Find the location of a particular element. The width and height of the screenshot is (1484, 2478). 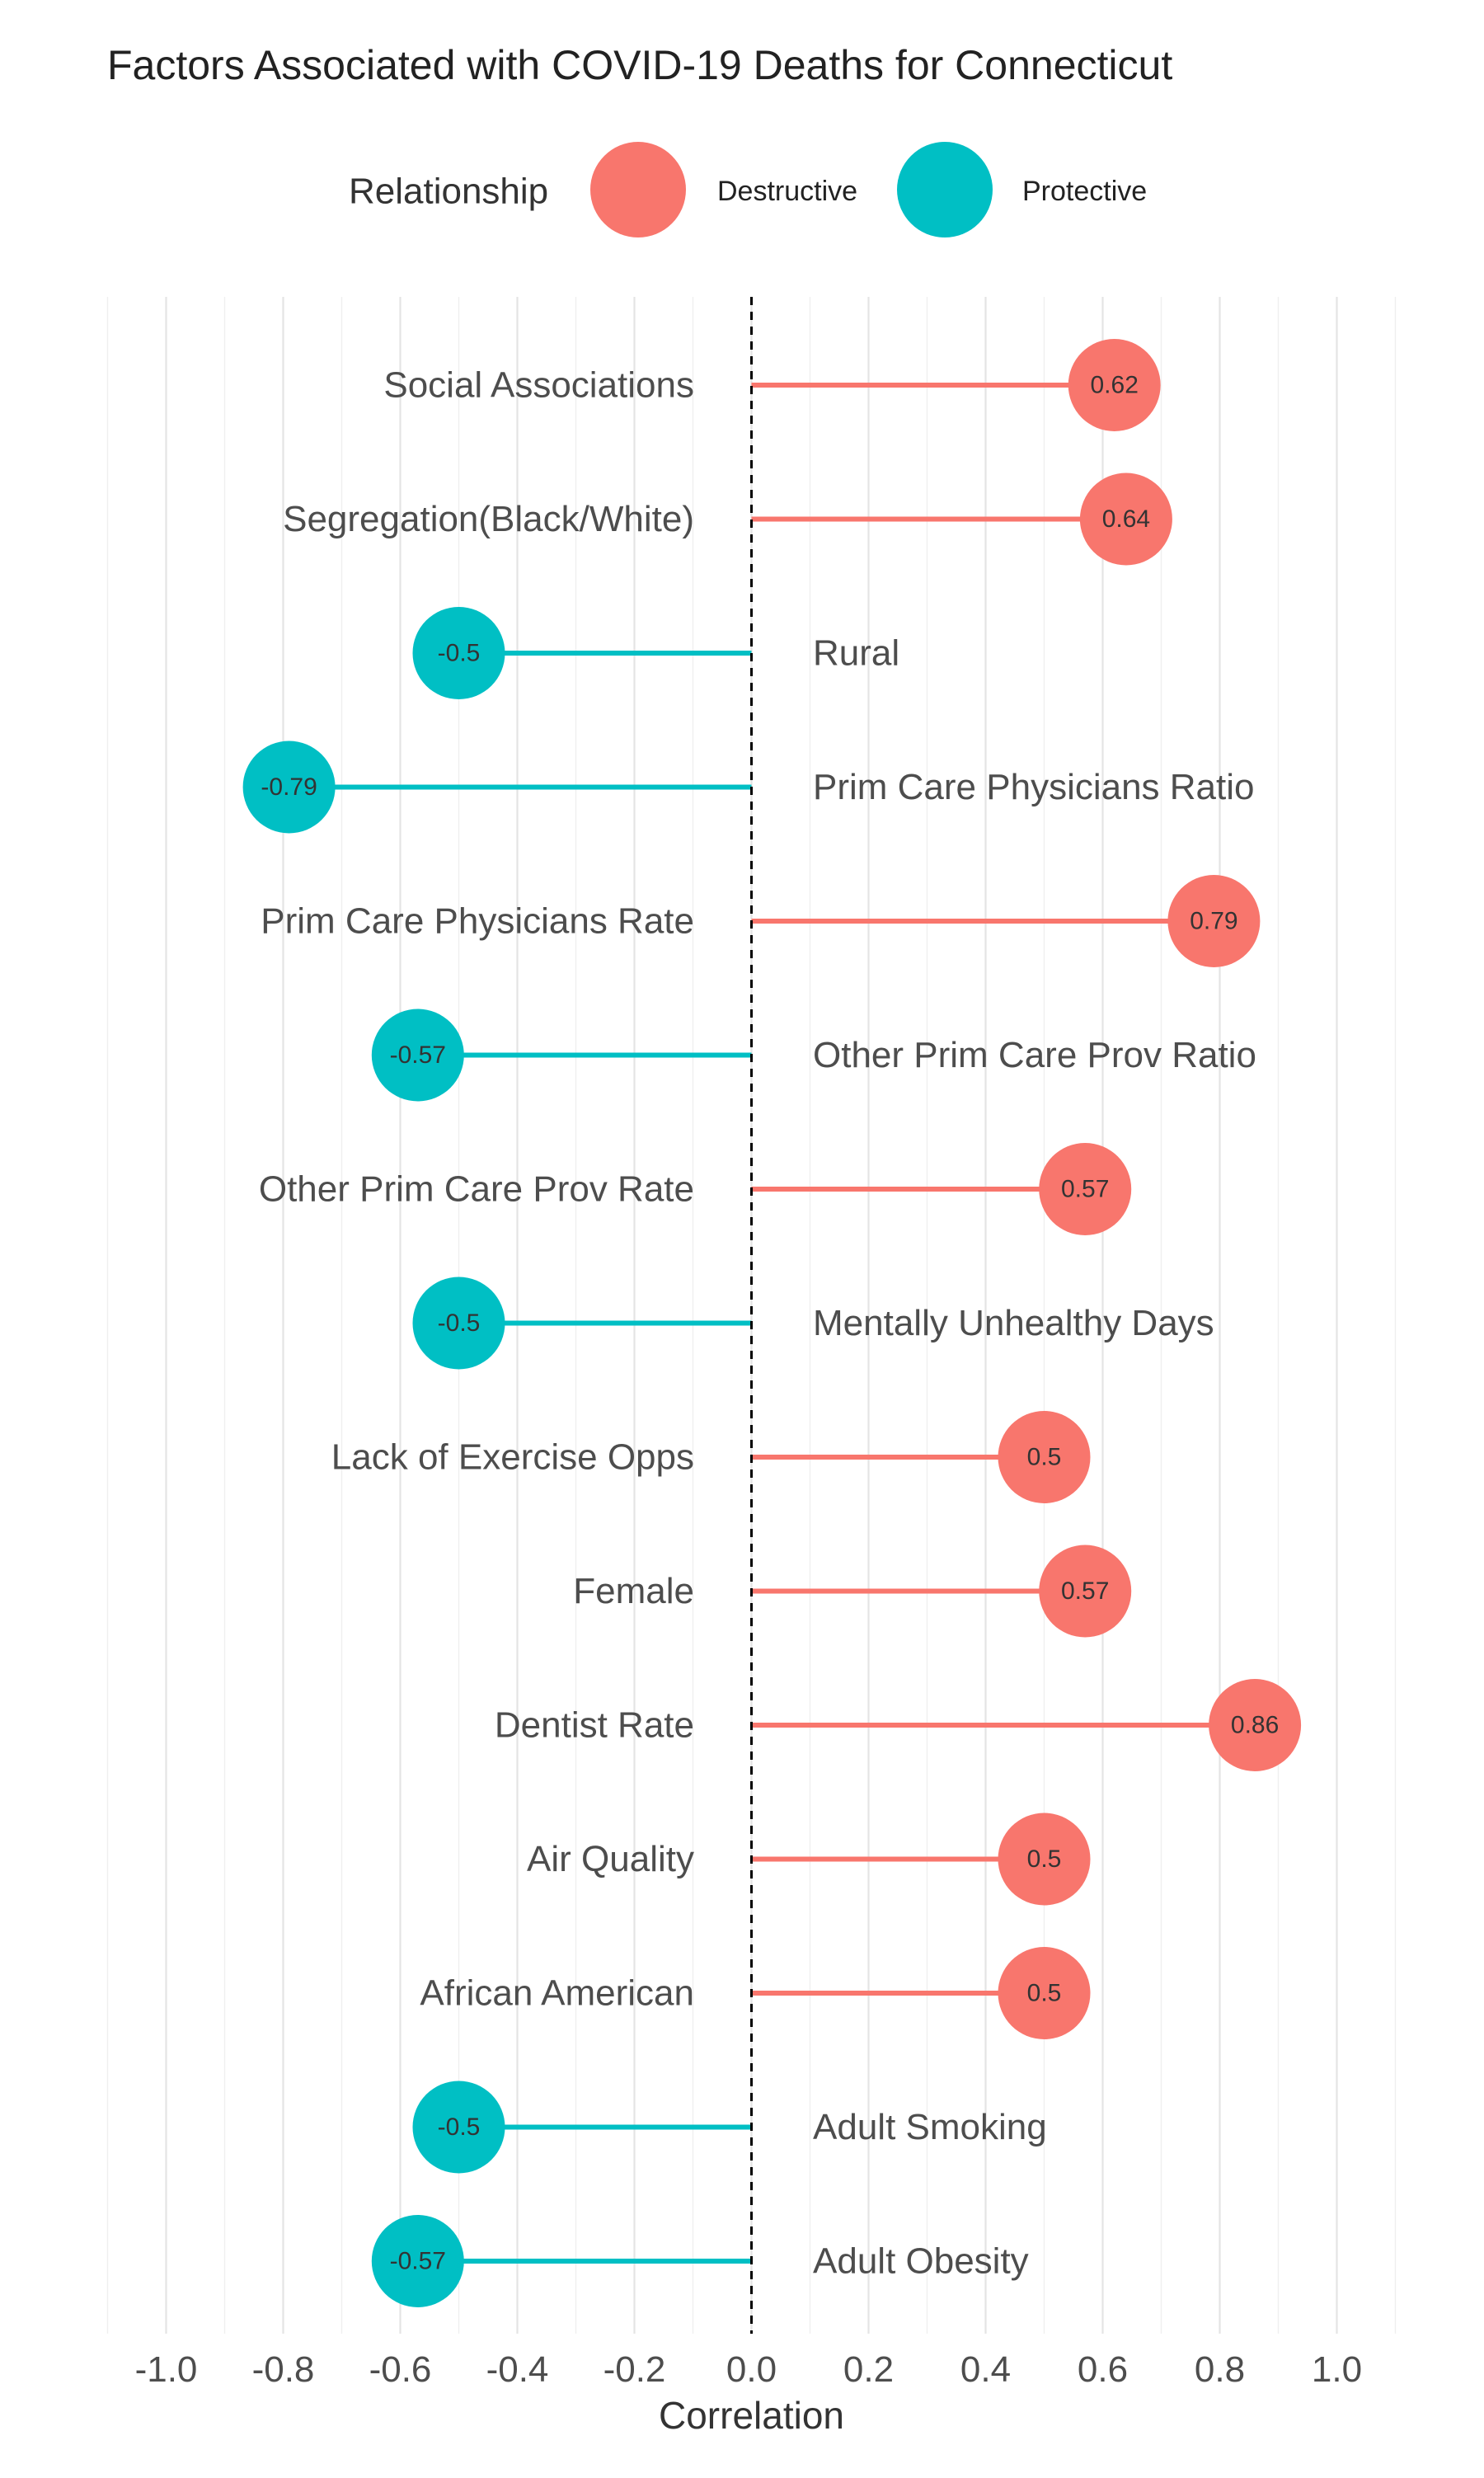

x-tick-label: 0.0 is located at coordinates (751, 2369).